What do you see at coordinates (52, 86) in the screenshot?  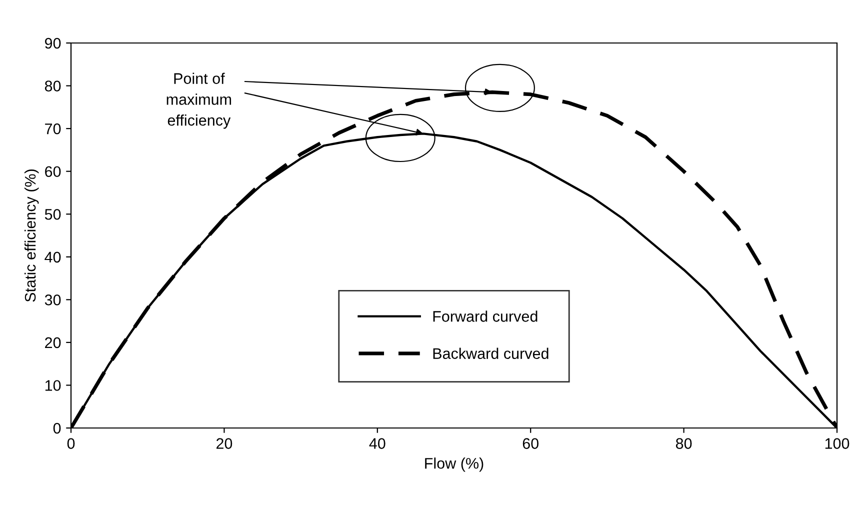 I see `y-tick-label: 80` at bounding box center [52, 86].